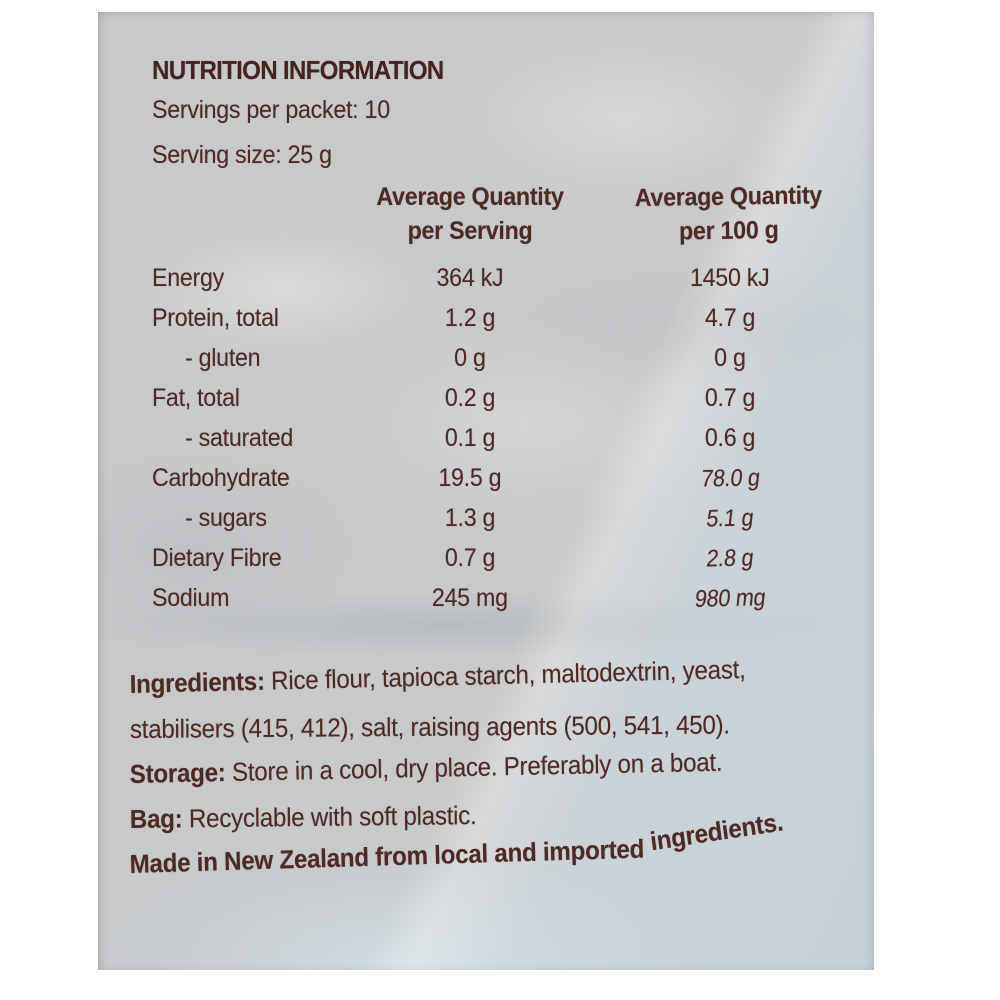 The width and height of the screenshot is (1000, 1000). Describe the element at coordinates (197, 682) in the screenshot. I see `ingredients-label: Ingredients:` at that location.